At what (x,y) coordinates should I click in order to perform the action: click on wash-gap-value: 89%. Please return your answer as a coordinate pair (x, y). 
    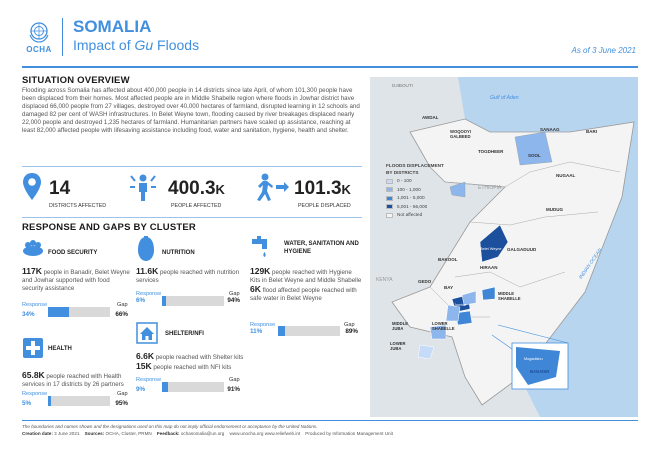
    Looking at the image, I should click on (351, 331).